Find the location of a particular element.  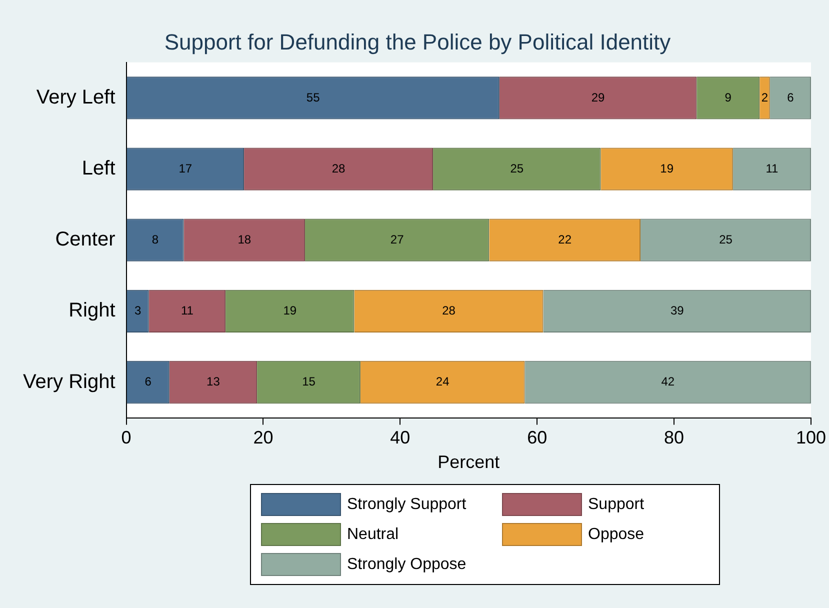

data-label: 29 is located at coordinates (598, 97).